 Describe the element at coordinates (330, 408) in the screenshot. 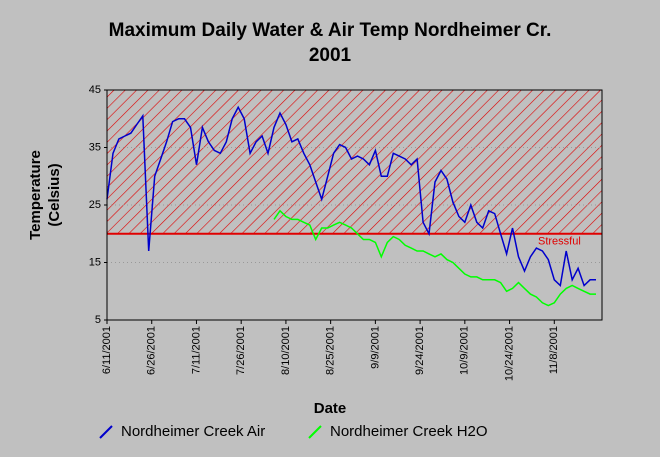

I see `x-axis-label: Date` at that location.